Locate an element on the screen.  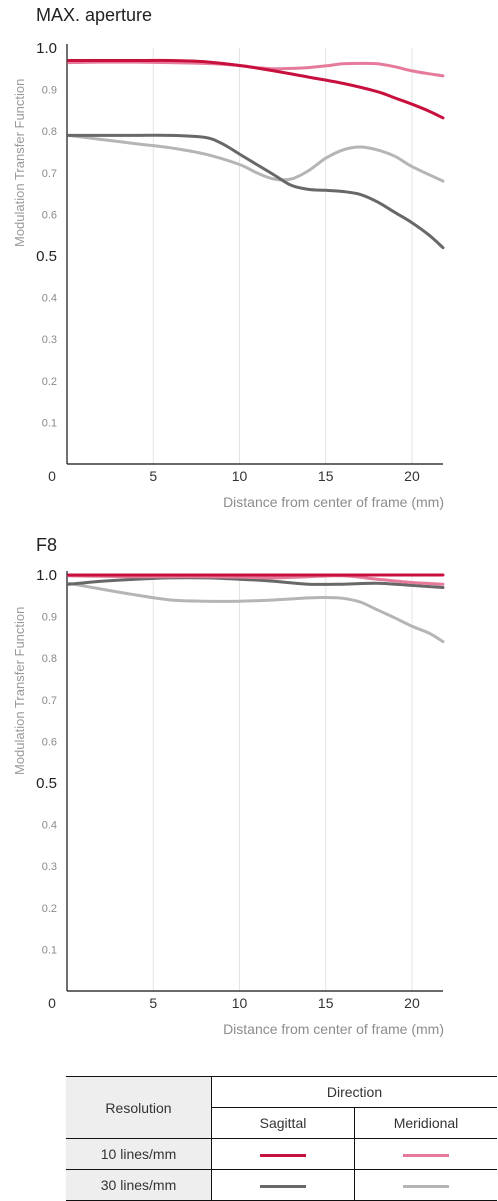
resolution-header: Resolution is located at coordinates (139, 1107).